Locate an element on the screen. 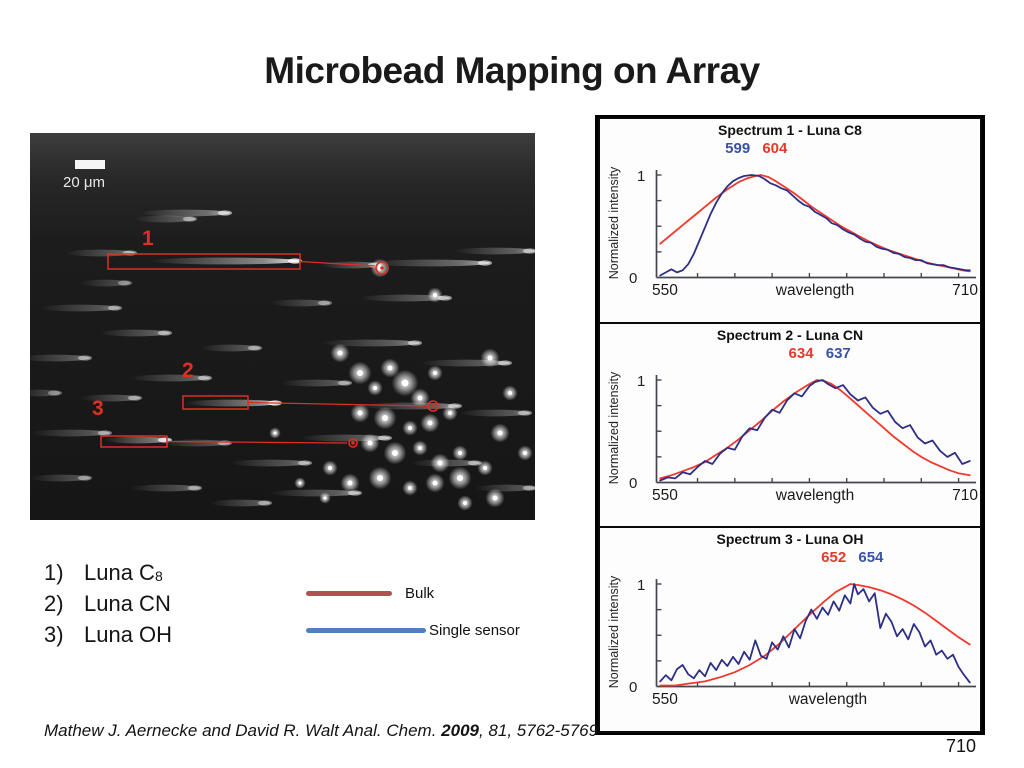  citation-year: 2009 is located at coordinates (460, 730).